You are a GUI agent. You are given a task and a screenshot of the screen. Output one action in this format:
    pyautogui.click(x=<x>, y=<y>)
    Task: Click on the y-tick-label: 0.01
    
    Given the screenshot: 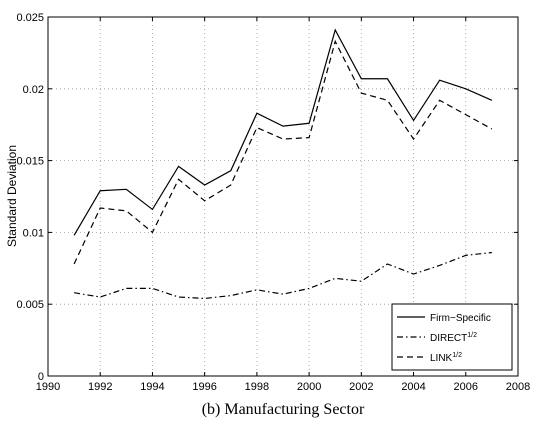 What is the action you would take?
    pyautogui.click(x=33, y=233)
    